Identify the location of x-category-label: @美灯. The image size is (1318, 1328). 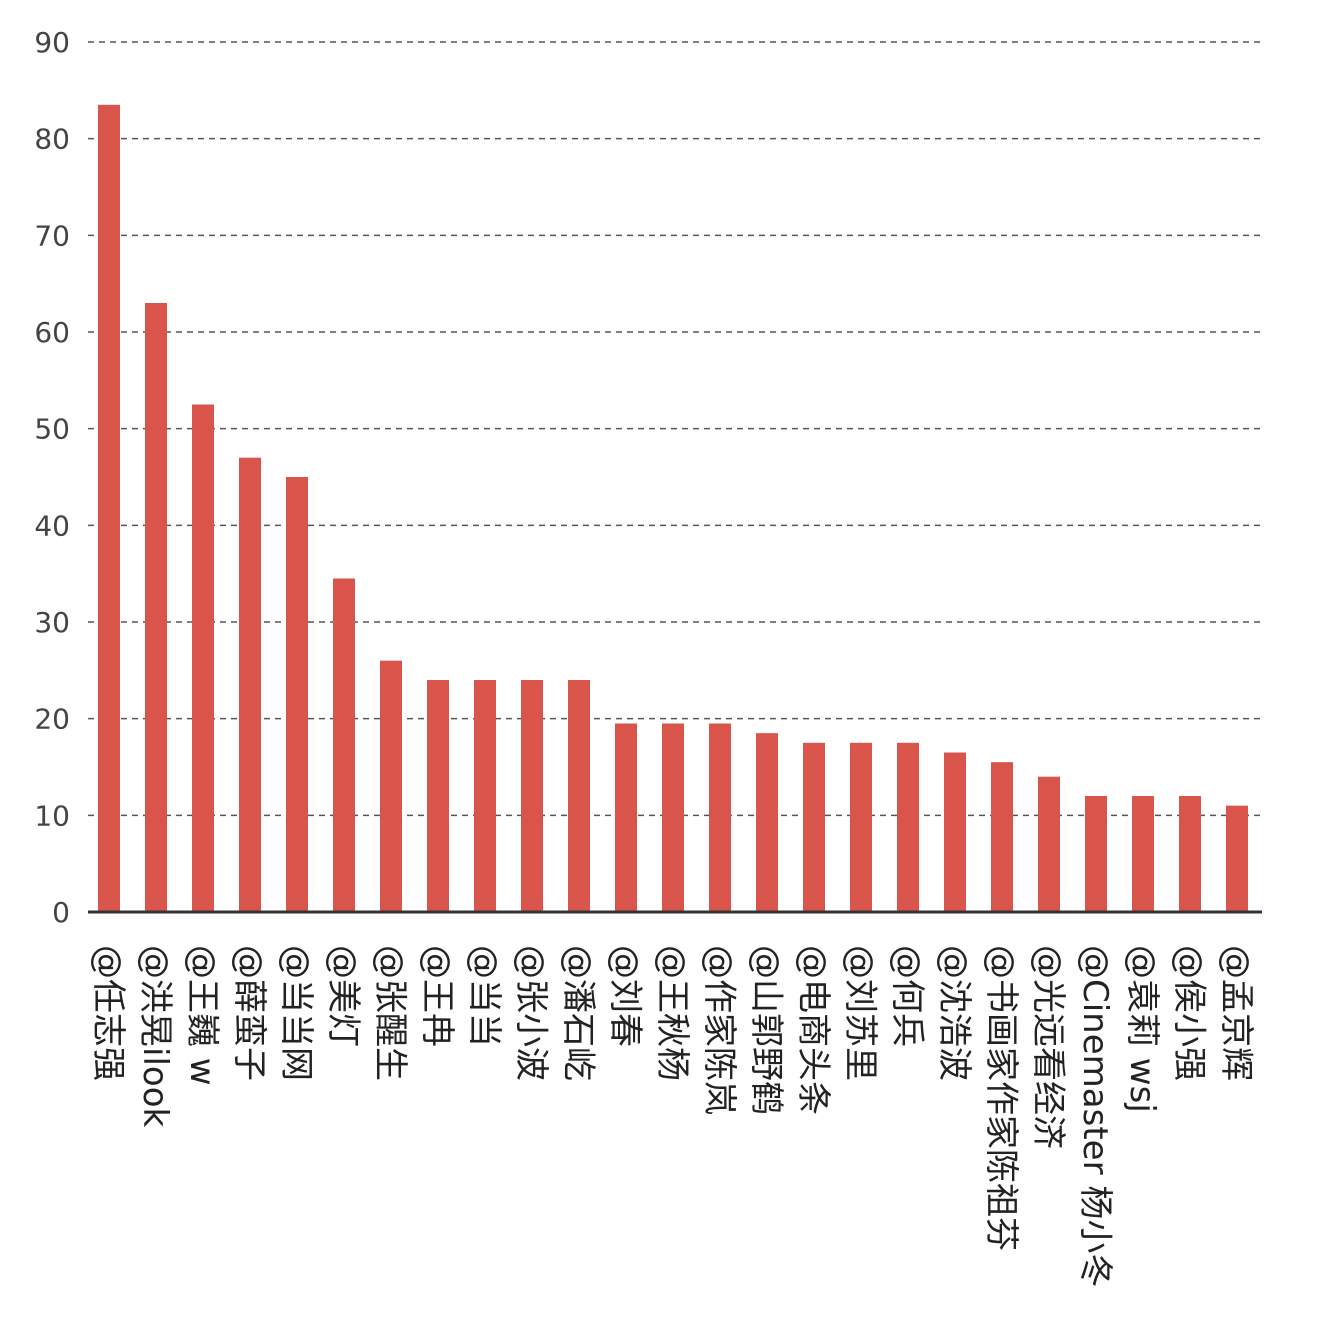
(343, 996).